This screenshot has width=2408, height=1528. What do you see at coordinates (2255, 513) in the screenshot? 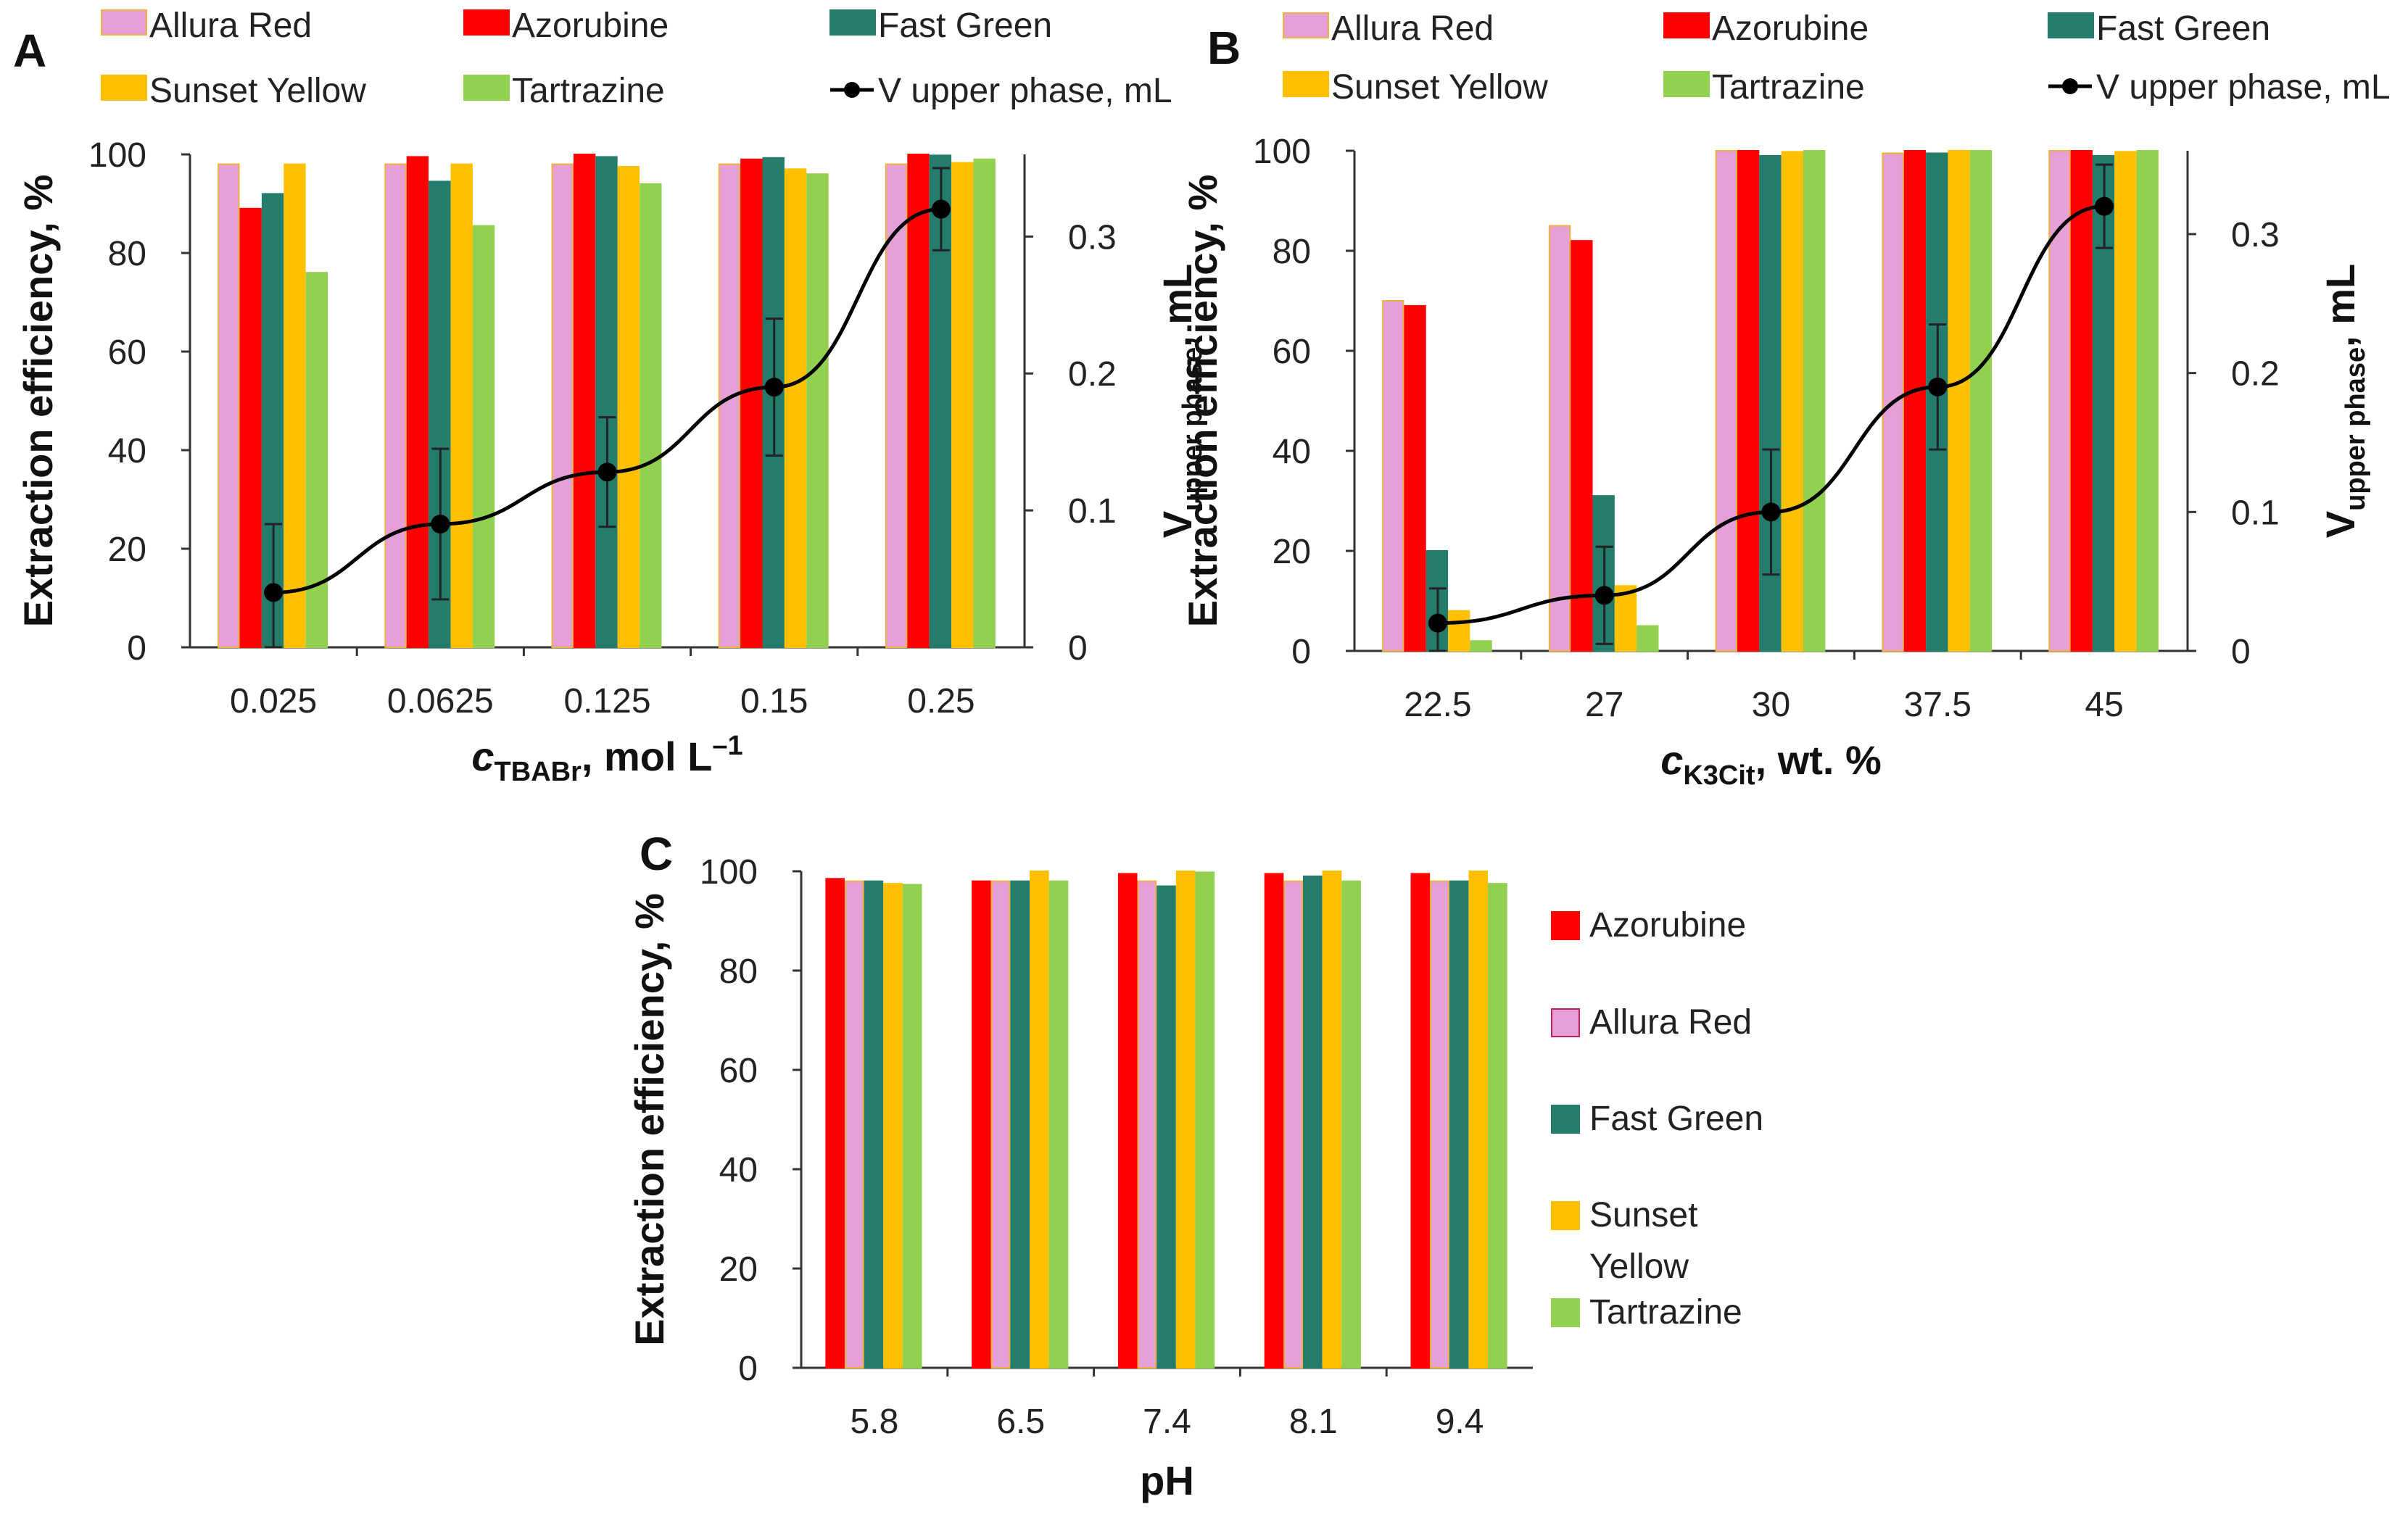
I see `y2-tick-label: 0.1` at bounding box center [2255, 513].